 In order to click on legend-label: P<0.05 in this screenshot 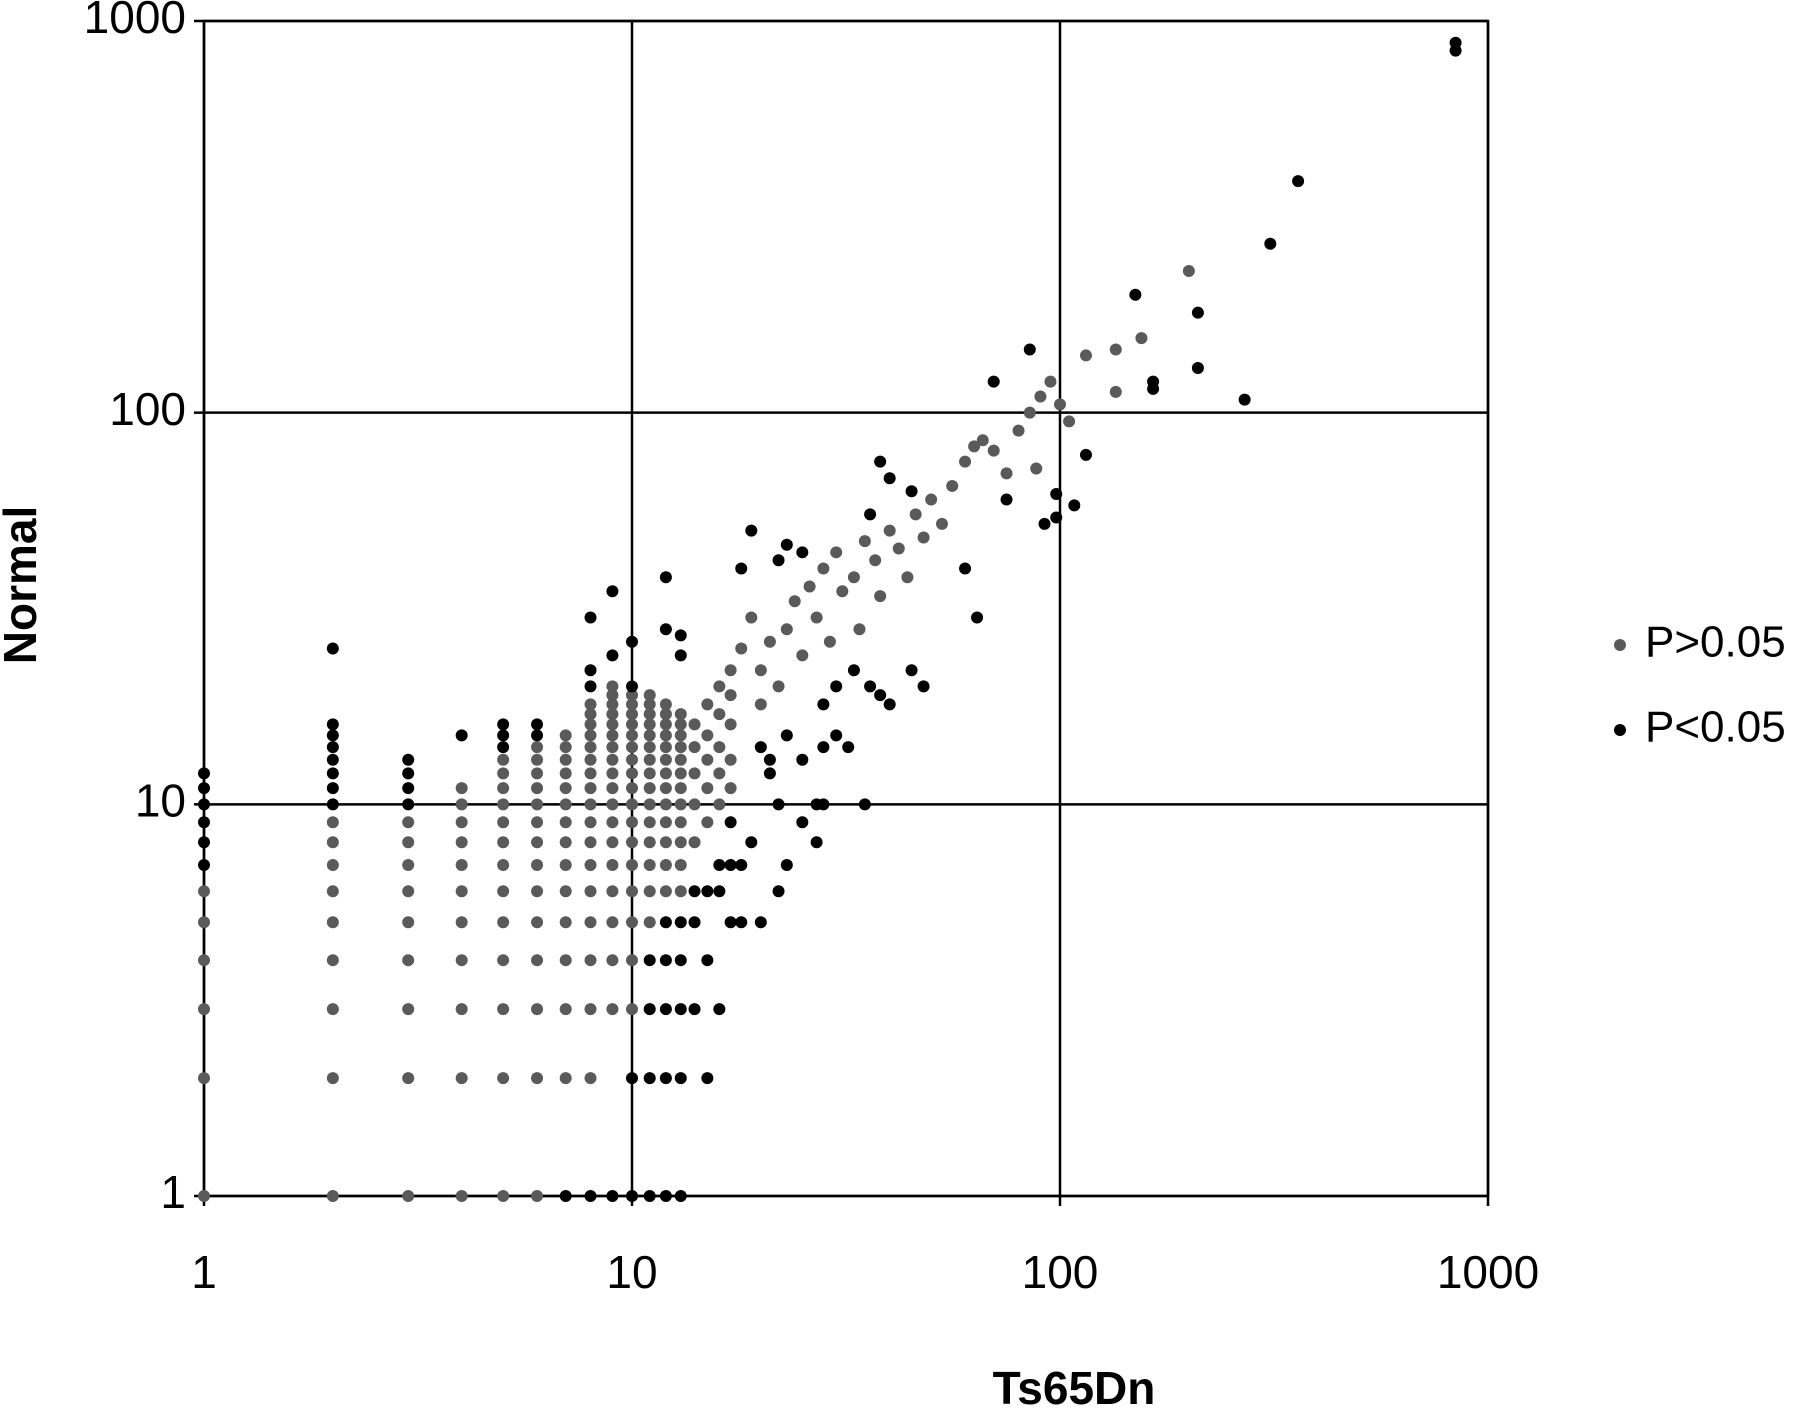, I will do `click(1715, 727)`.